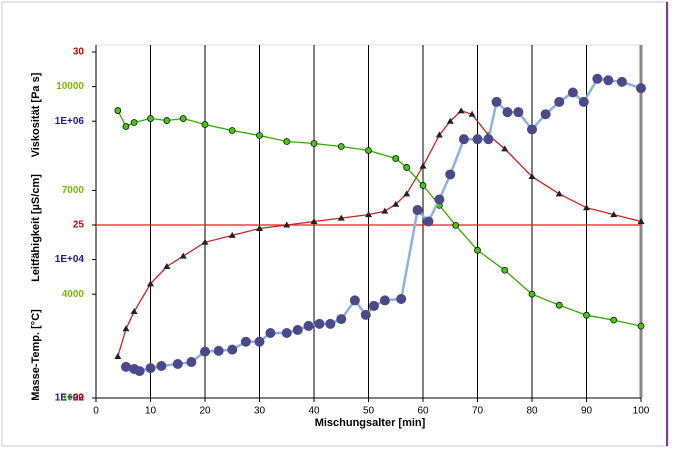 This screenshot has height=449, width=680. What do you see at coordinates (369, 411) in the screenshot?
I see `x-tick-label: 50` at bounding box center [369, 411].